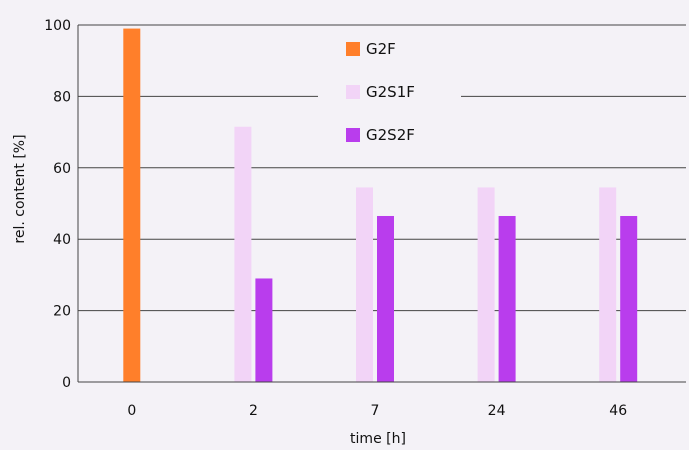  I want to click on x-tick-label: 0, so click(131, 411).